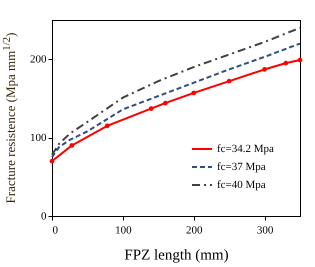  What do you see at coordinates (123, 230) in the screenshot?
I see `x-tick-label: 100` at bounding box center [123, 230].